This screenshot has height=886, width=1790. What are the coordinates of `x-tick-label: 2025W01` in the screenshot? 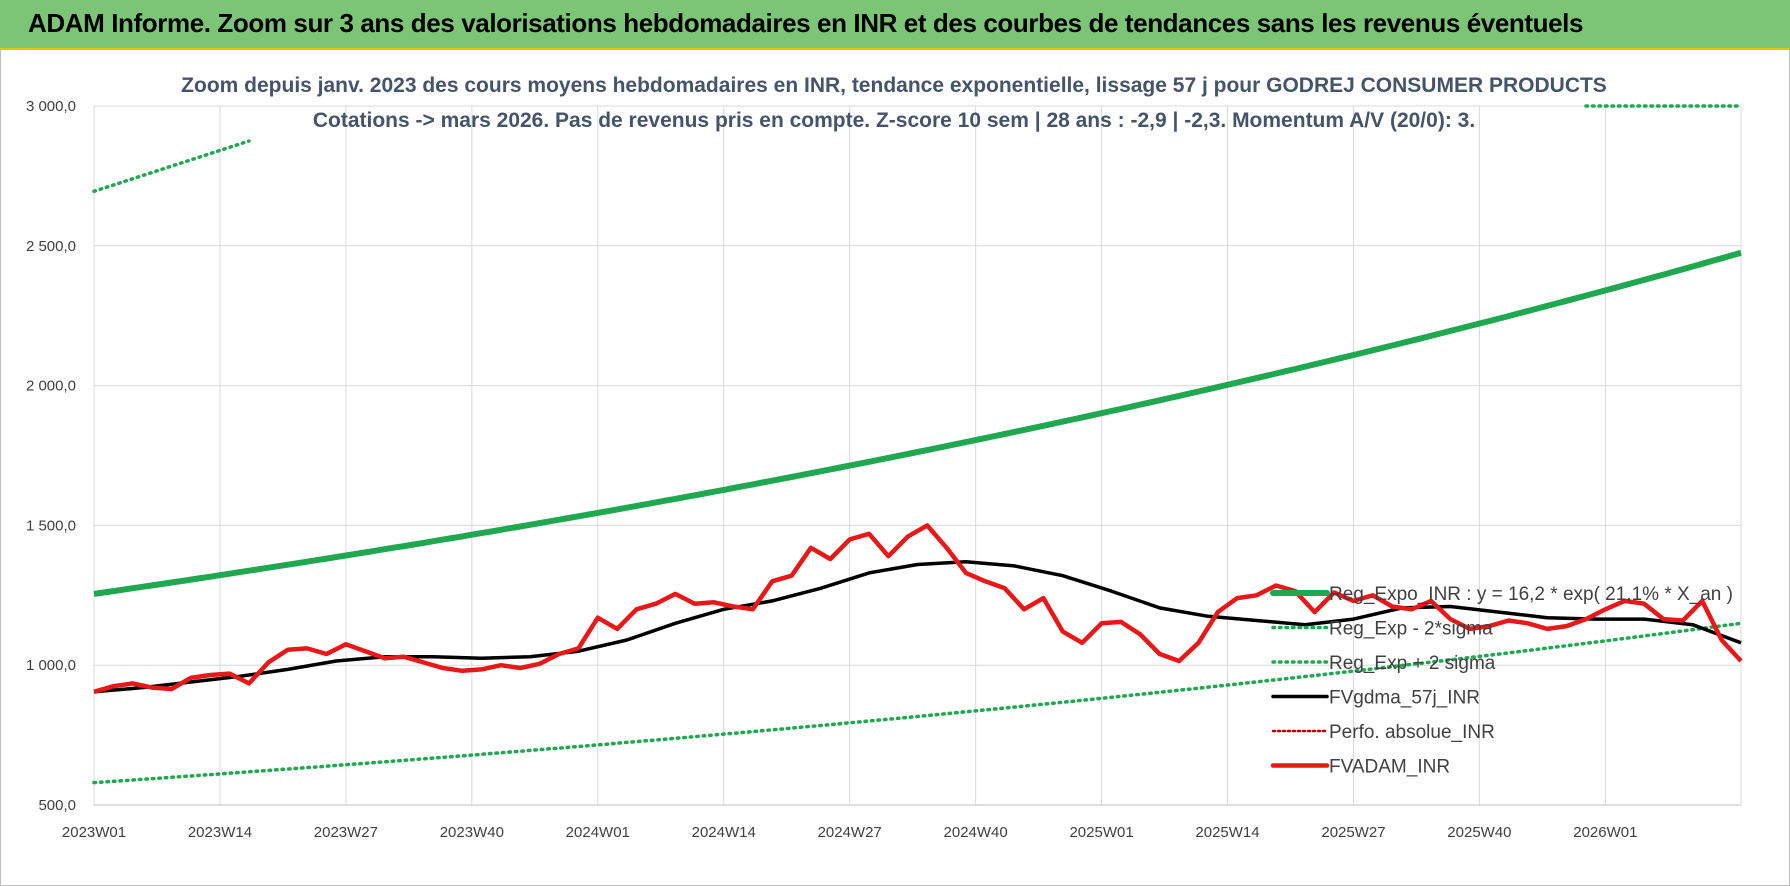 It's located at (1101, 832).